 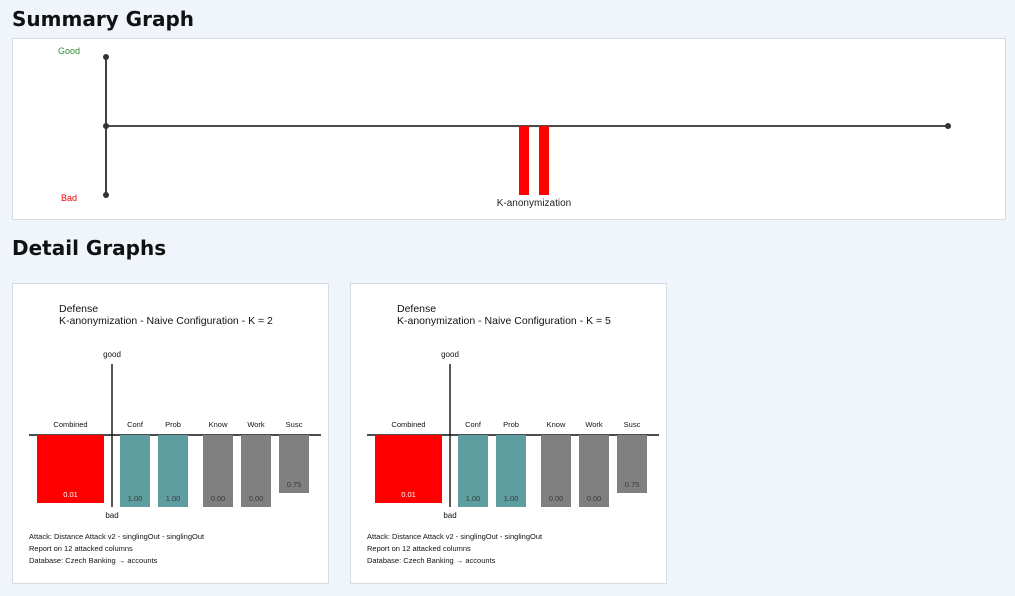 What do you see at coordinates (534, 203) in the screenshot?
I see `summary-group-label: K-anonymization` at bounding box center [534, 203].